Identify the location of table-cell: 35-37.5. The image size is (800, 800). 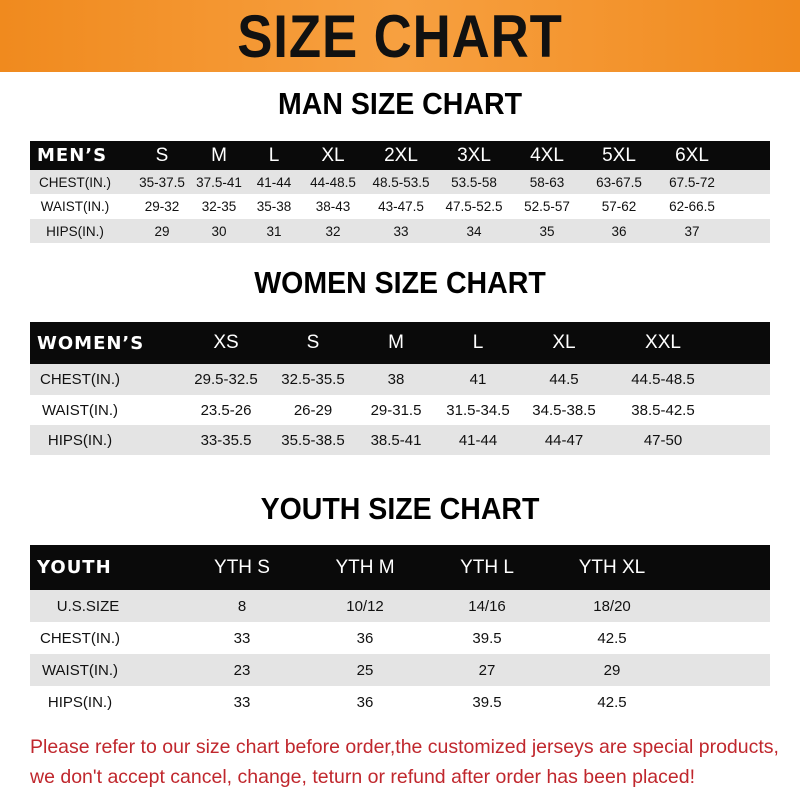
(162, 182).